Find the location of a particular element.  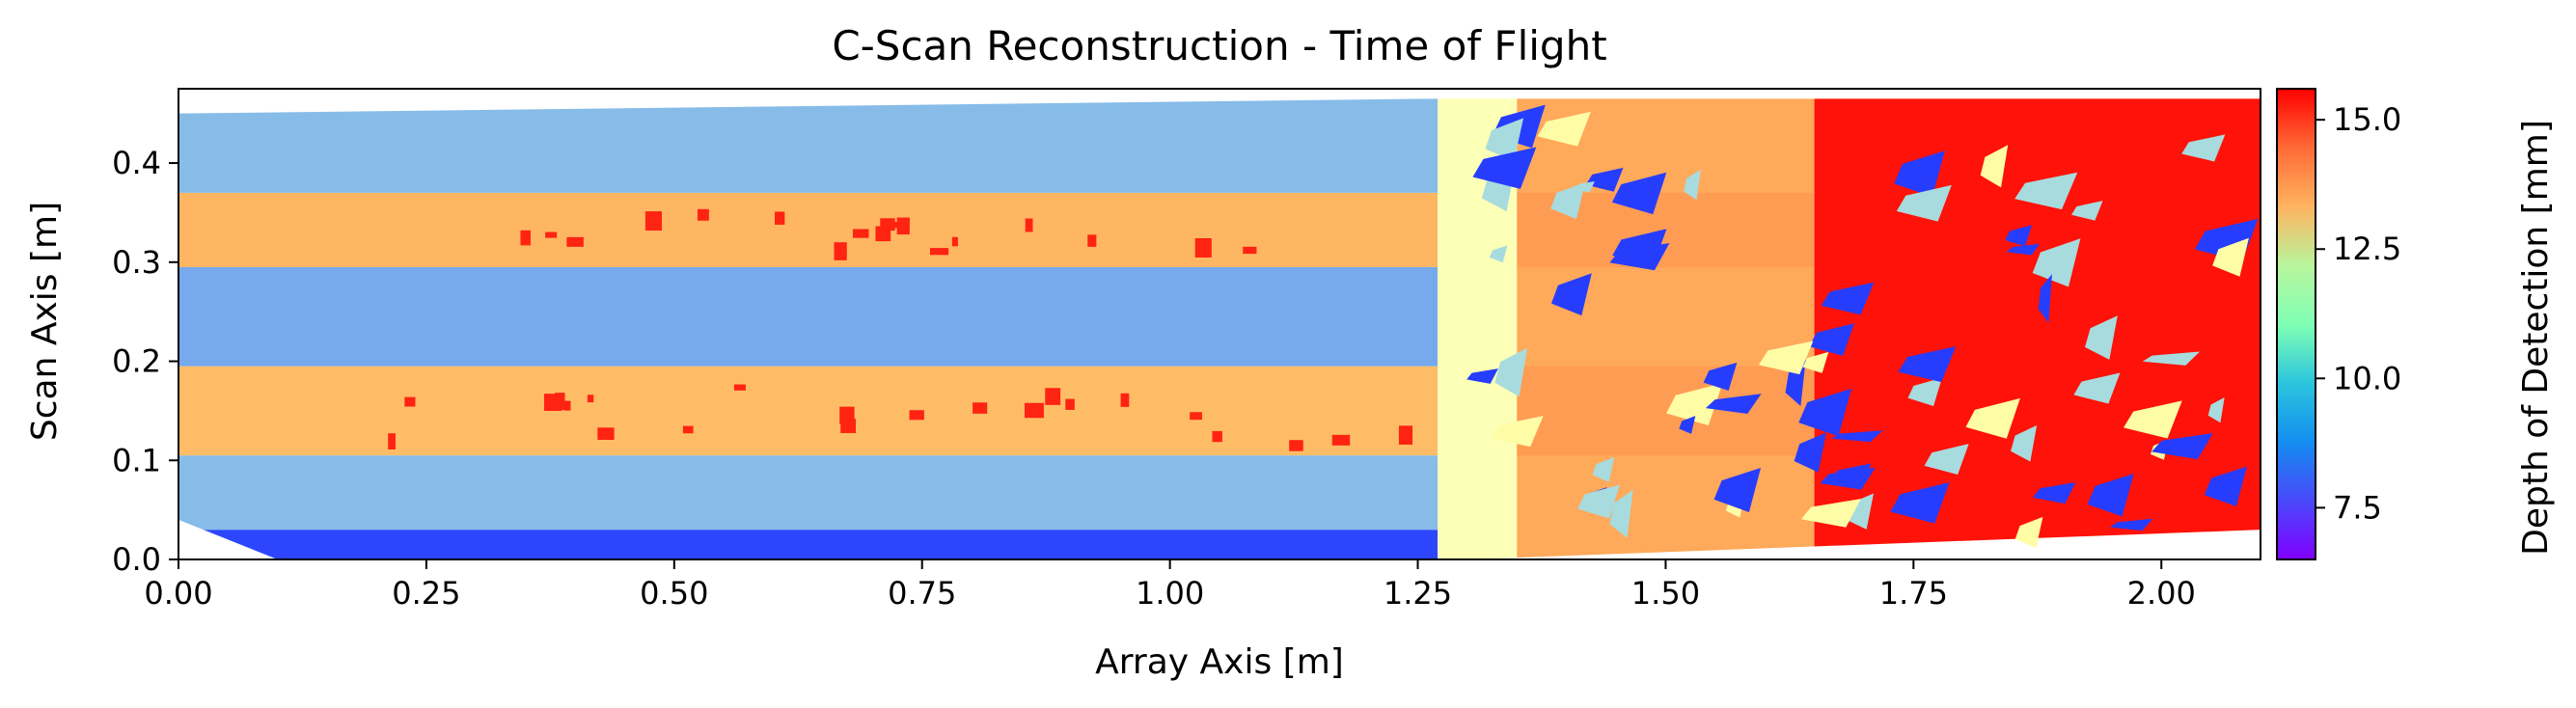

x-tick-label: 0.75 is located at coordinates (922, 594).